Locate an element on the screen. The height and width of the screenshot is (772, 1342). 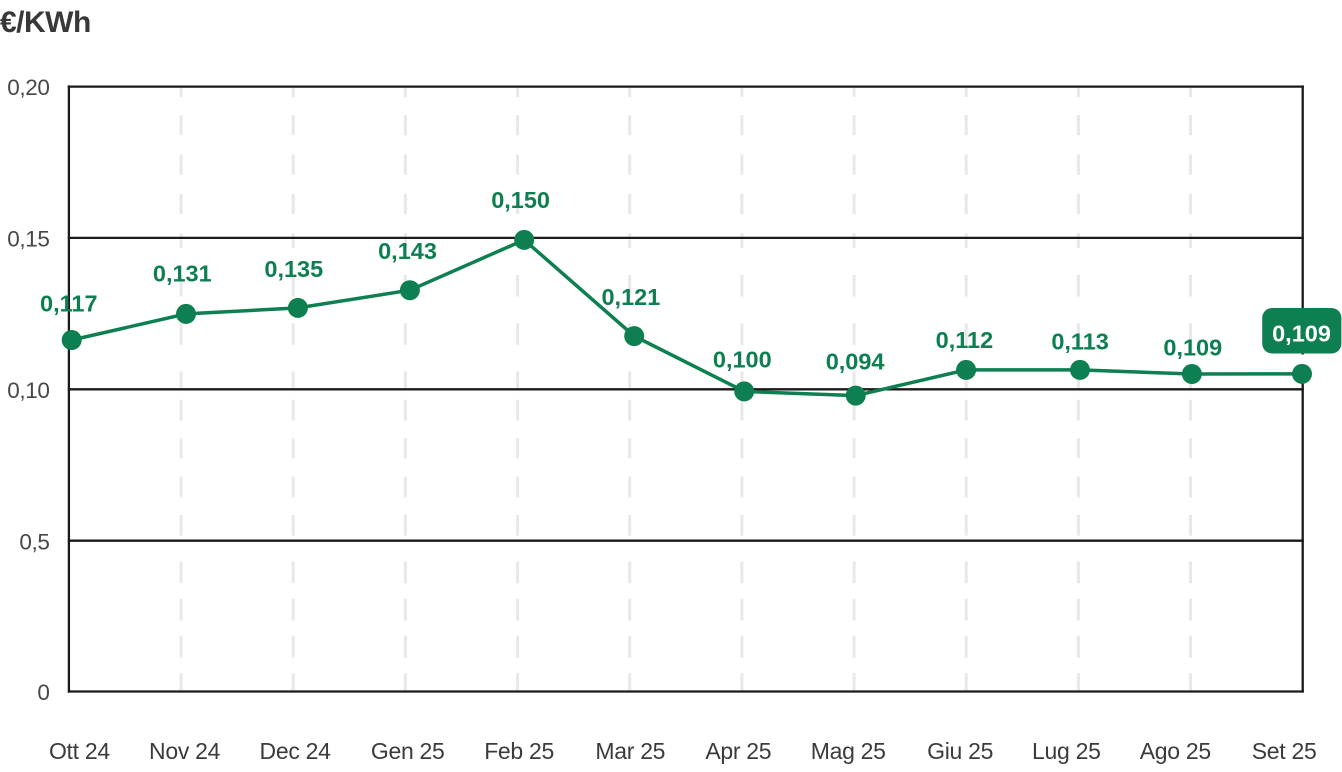
svg-text: 0,20 is located at coordinates (28, 87).